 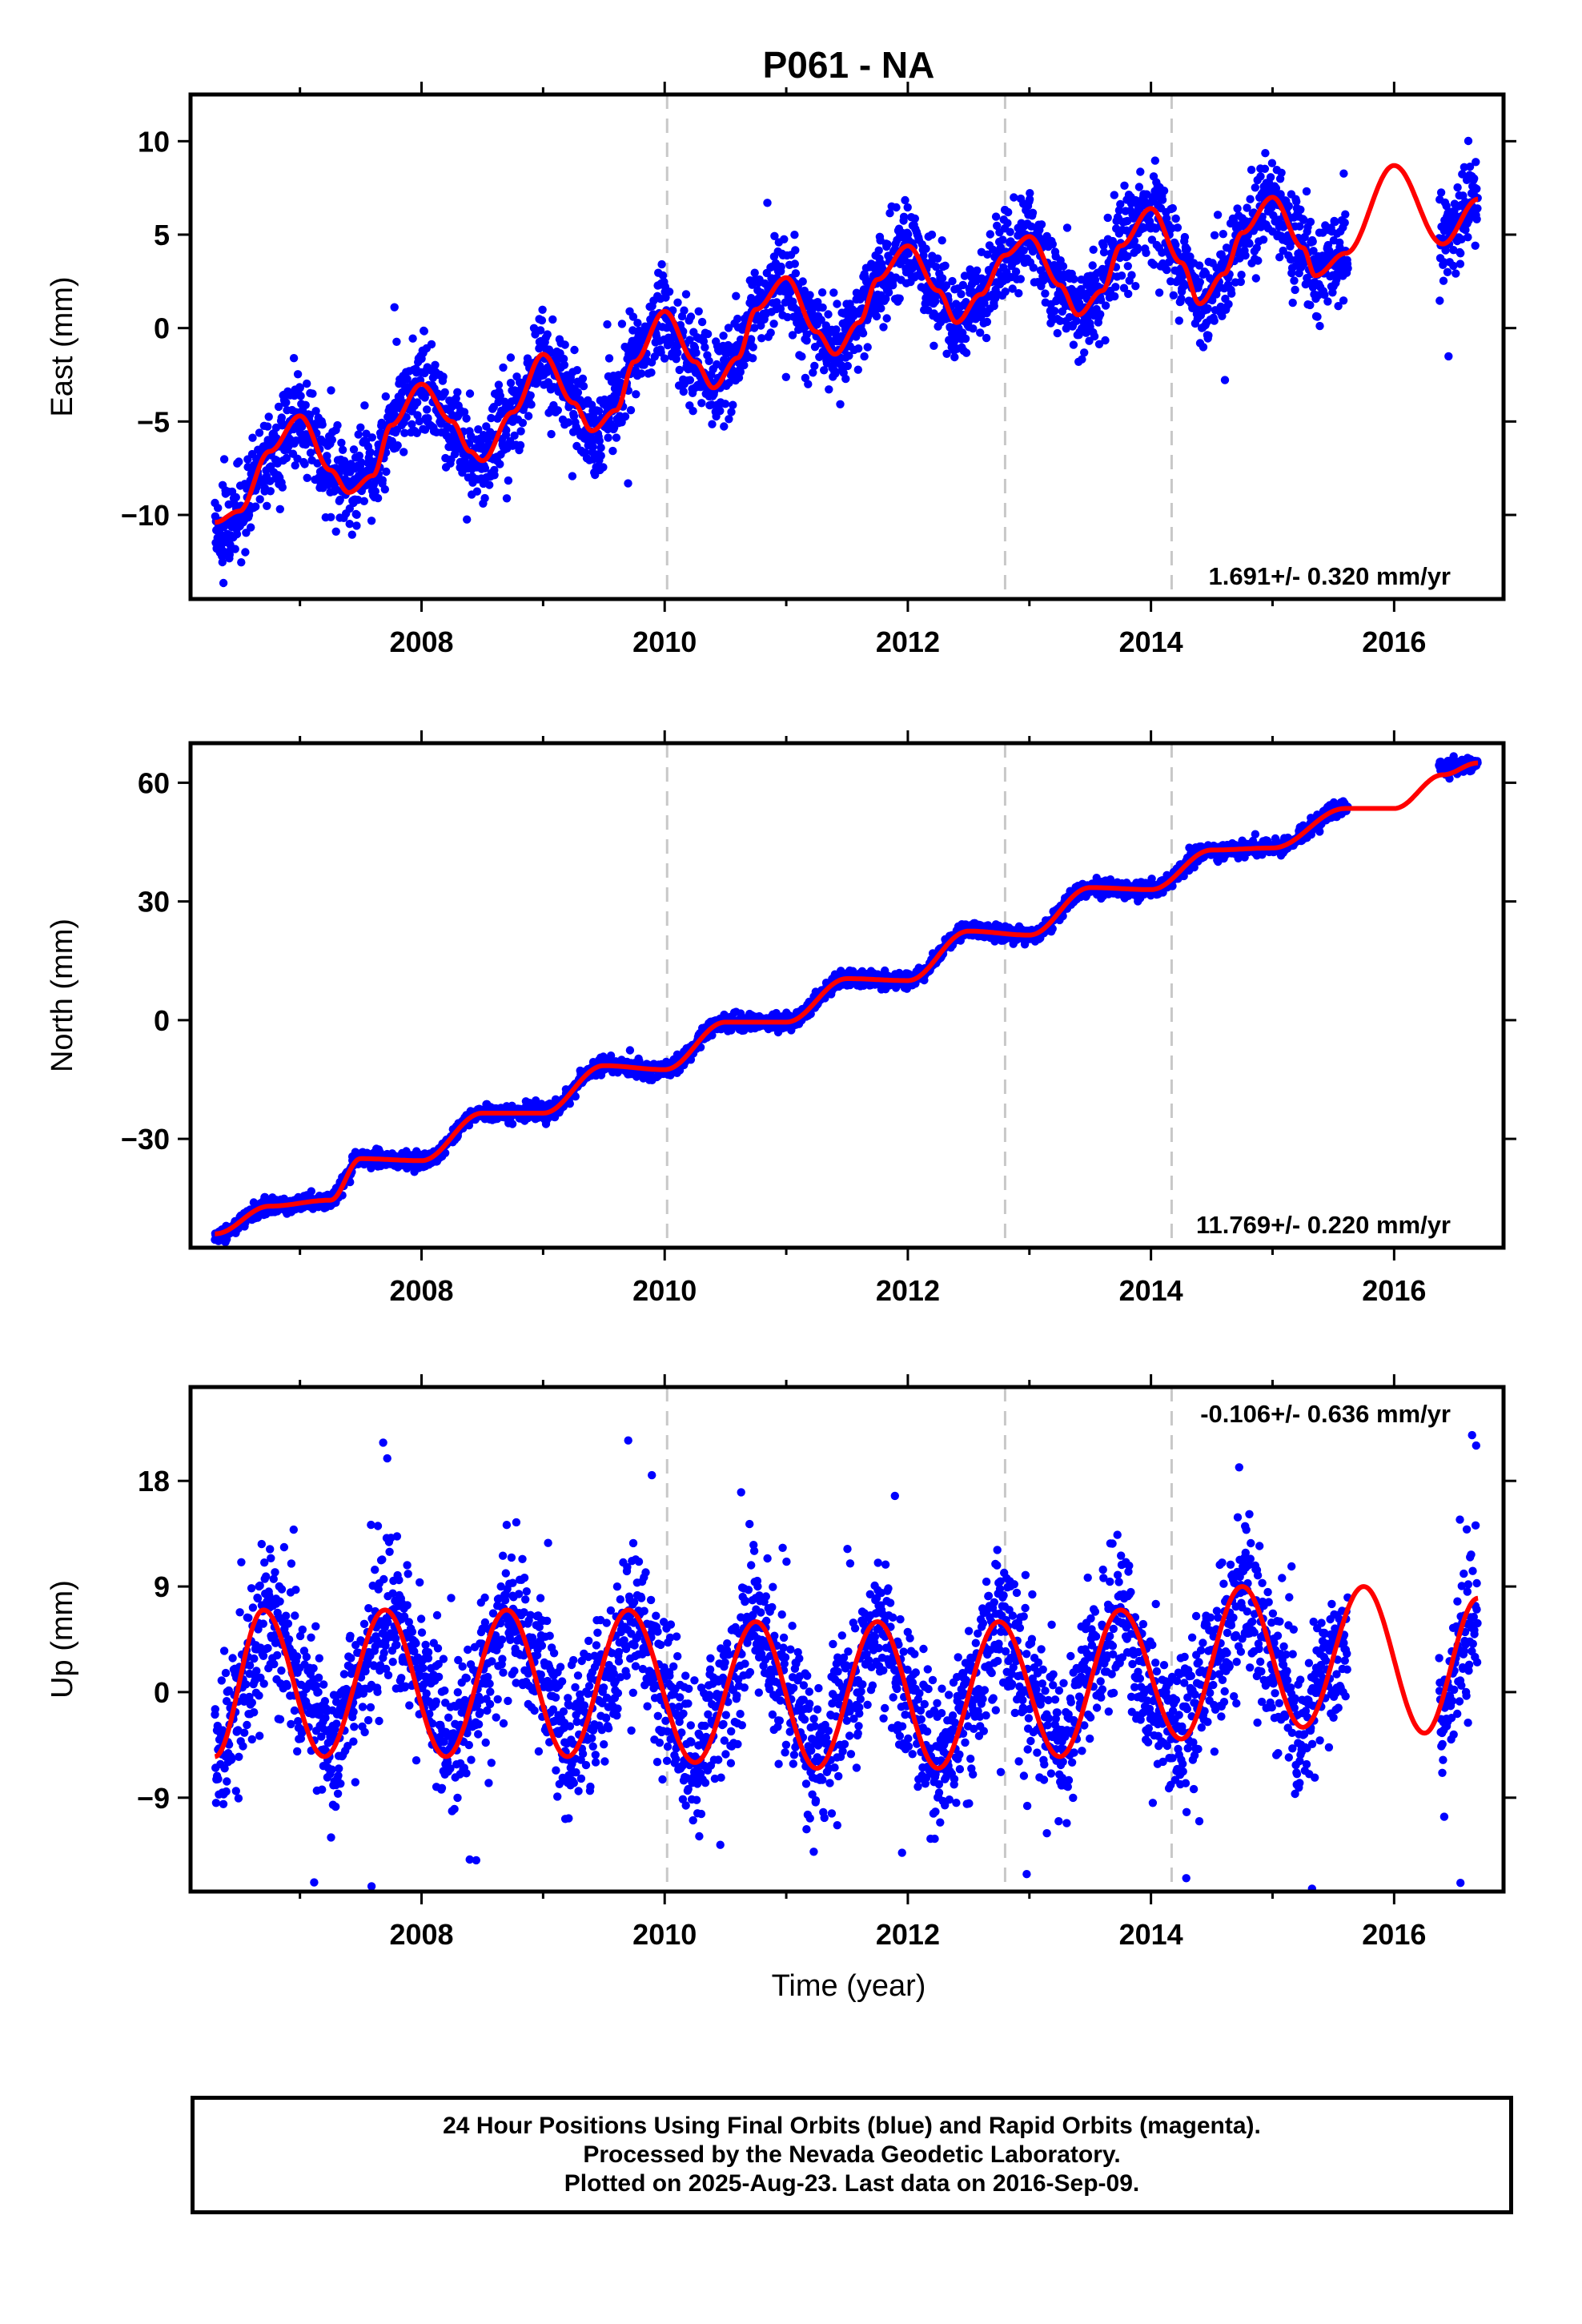 I want to click on y-axis-label: East (mm), so click(x=62, y=346).